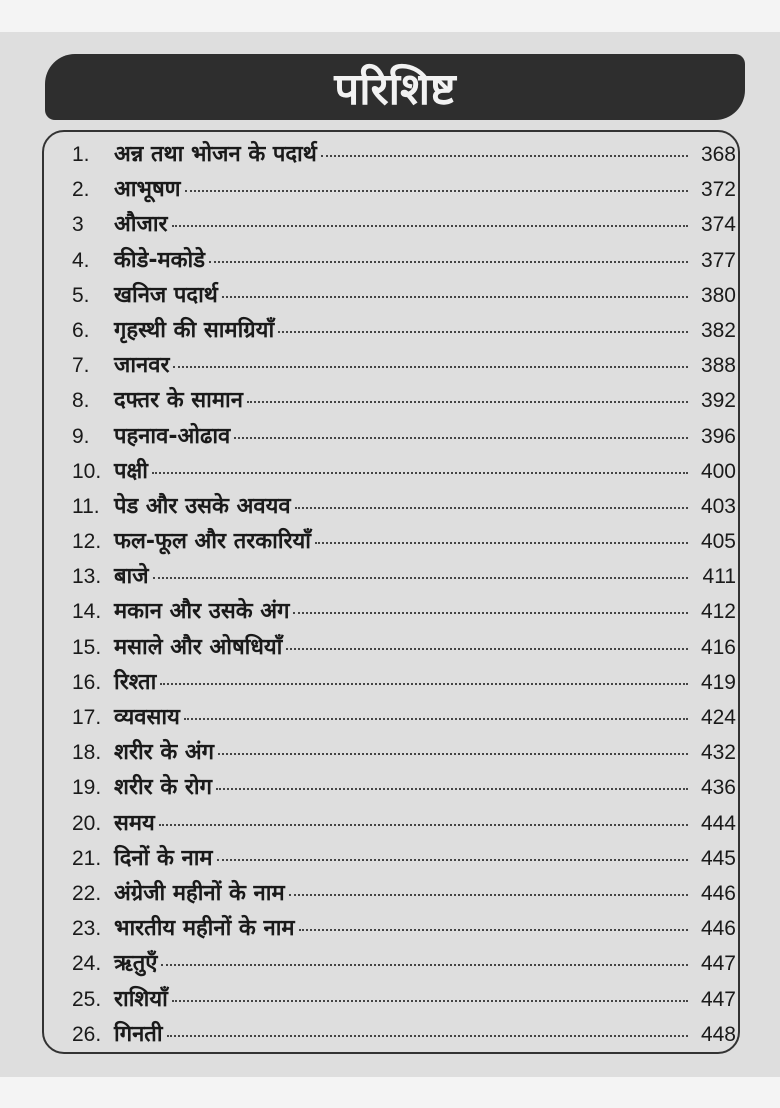 The image size is (780, 1108). Describe the element at coordinates (142, 366) in the screenshot. I see `entry-title: जानवर` at that location.